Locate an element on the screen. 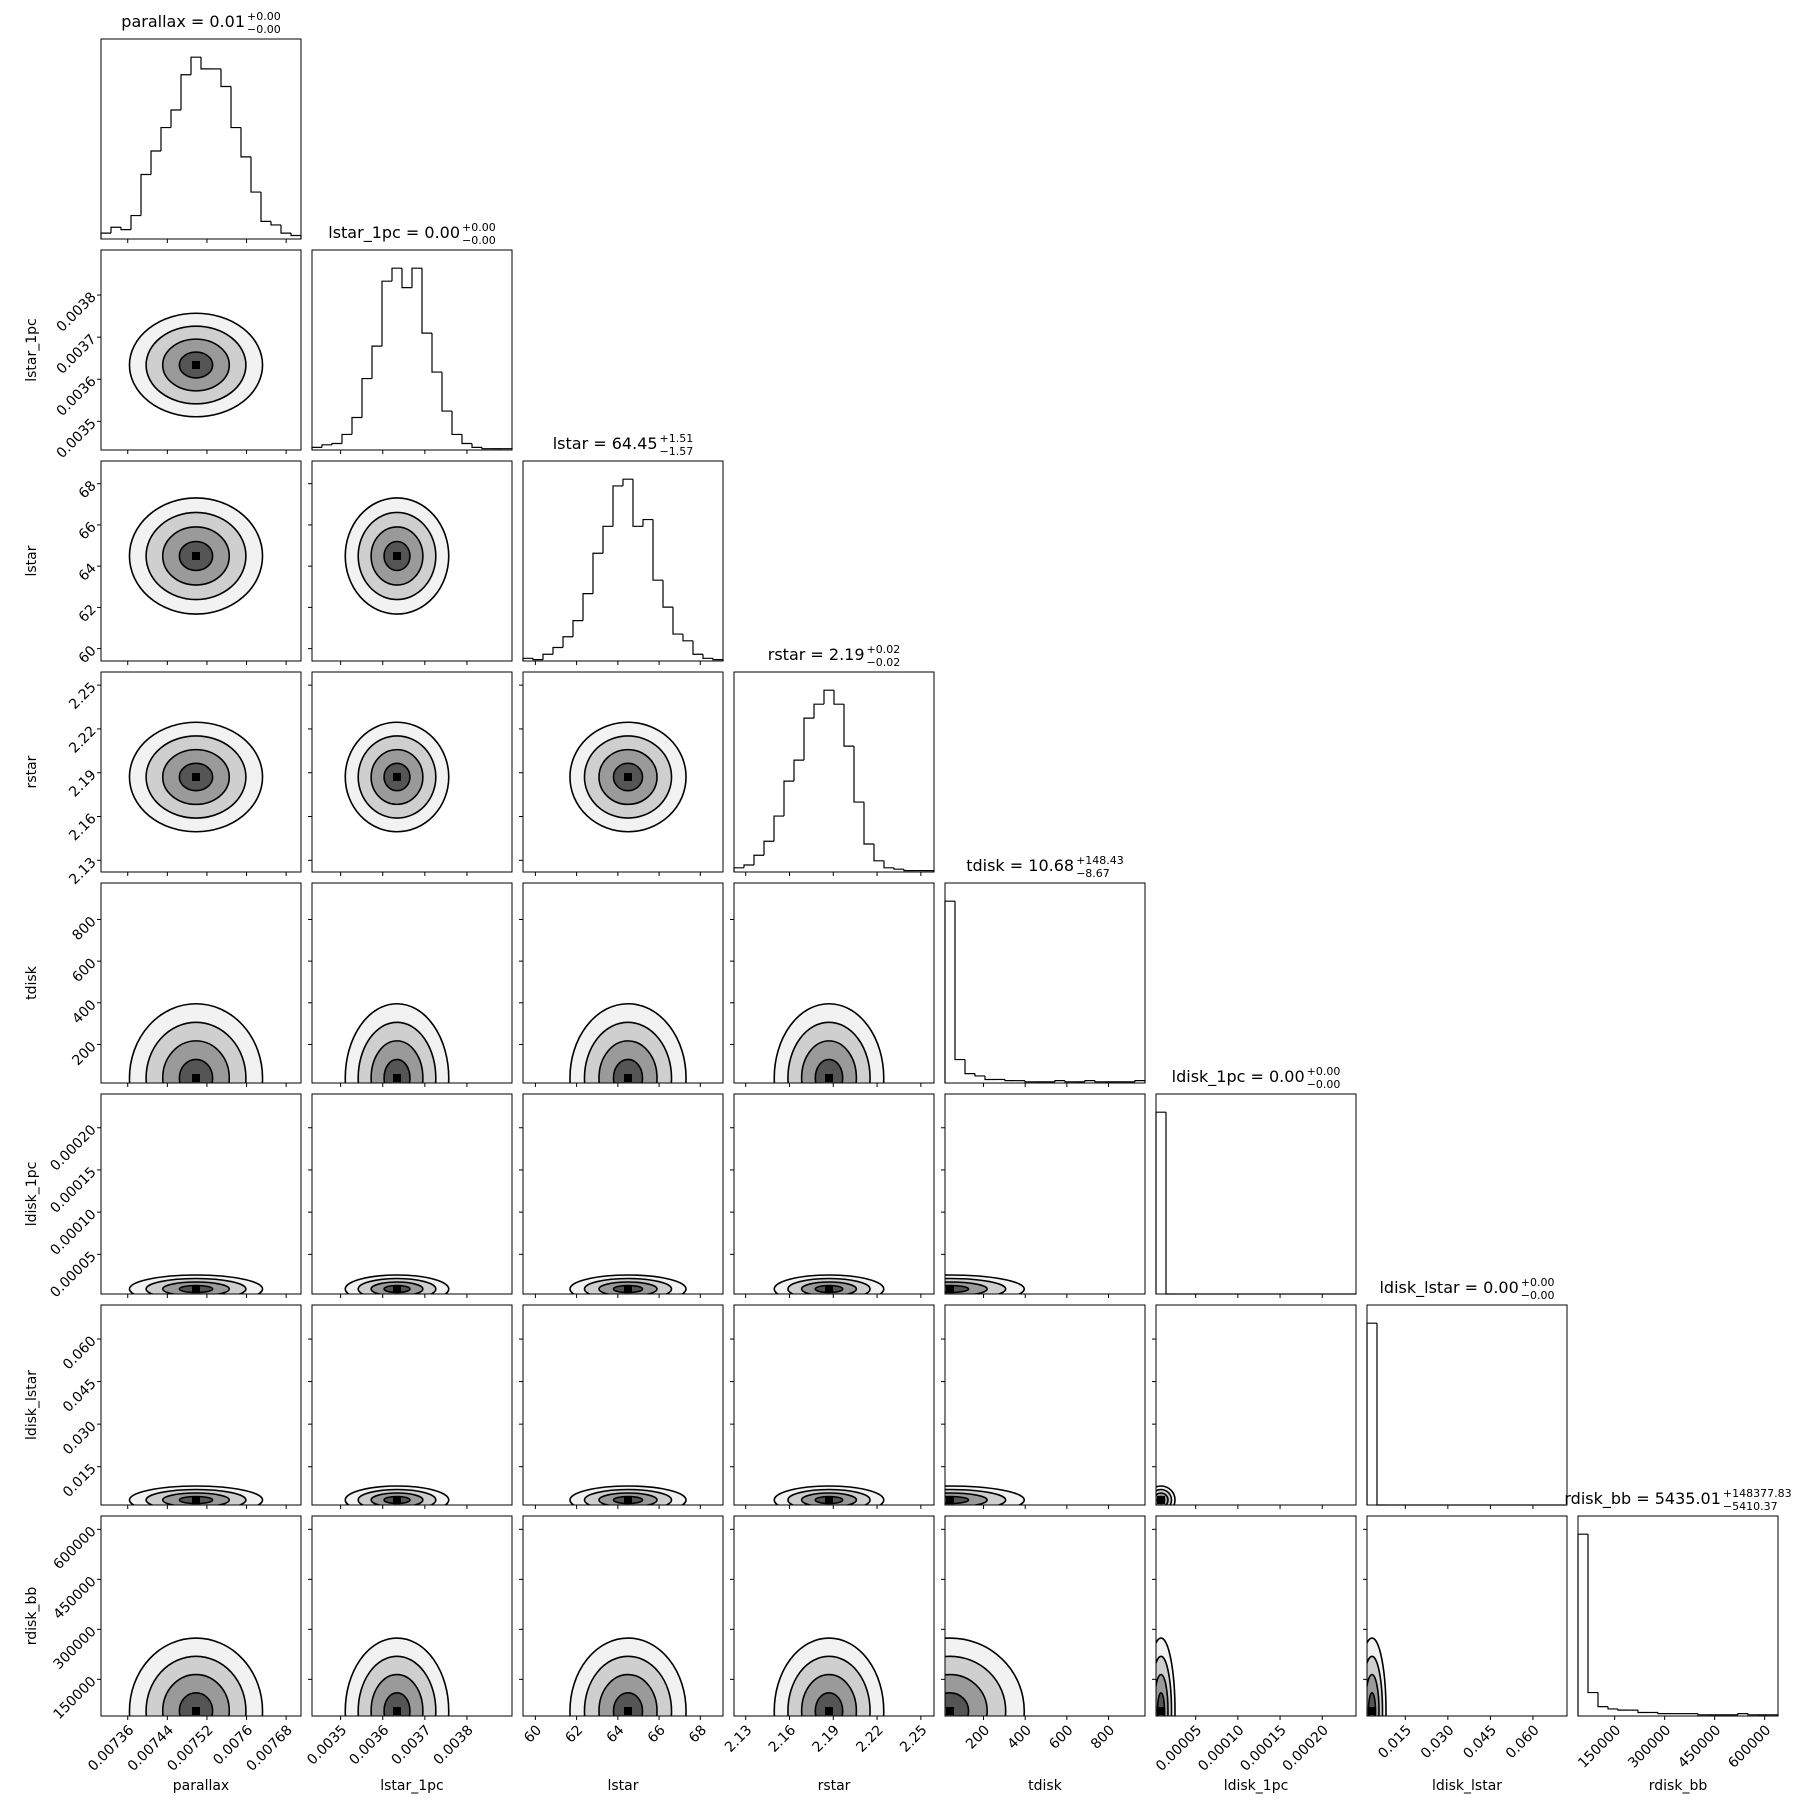  x-tick-label: 68 is located at coordinates (698, 1734).